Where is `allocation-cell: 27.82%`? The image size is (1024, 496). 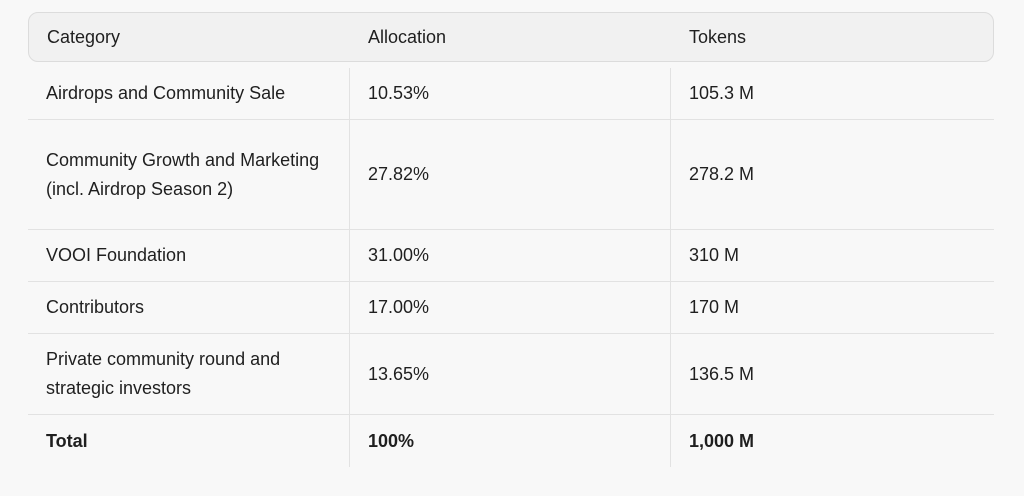
allocation-cell: 27.82% is located at coordinates (509, 174).